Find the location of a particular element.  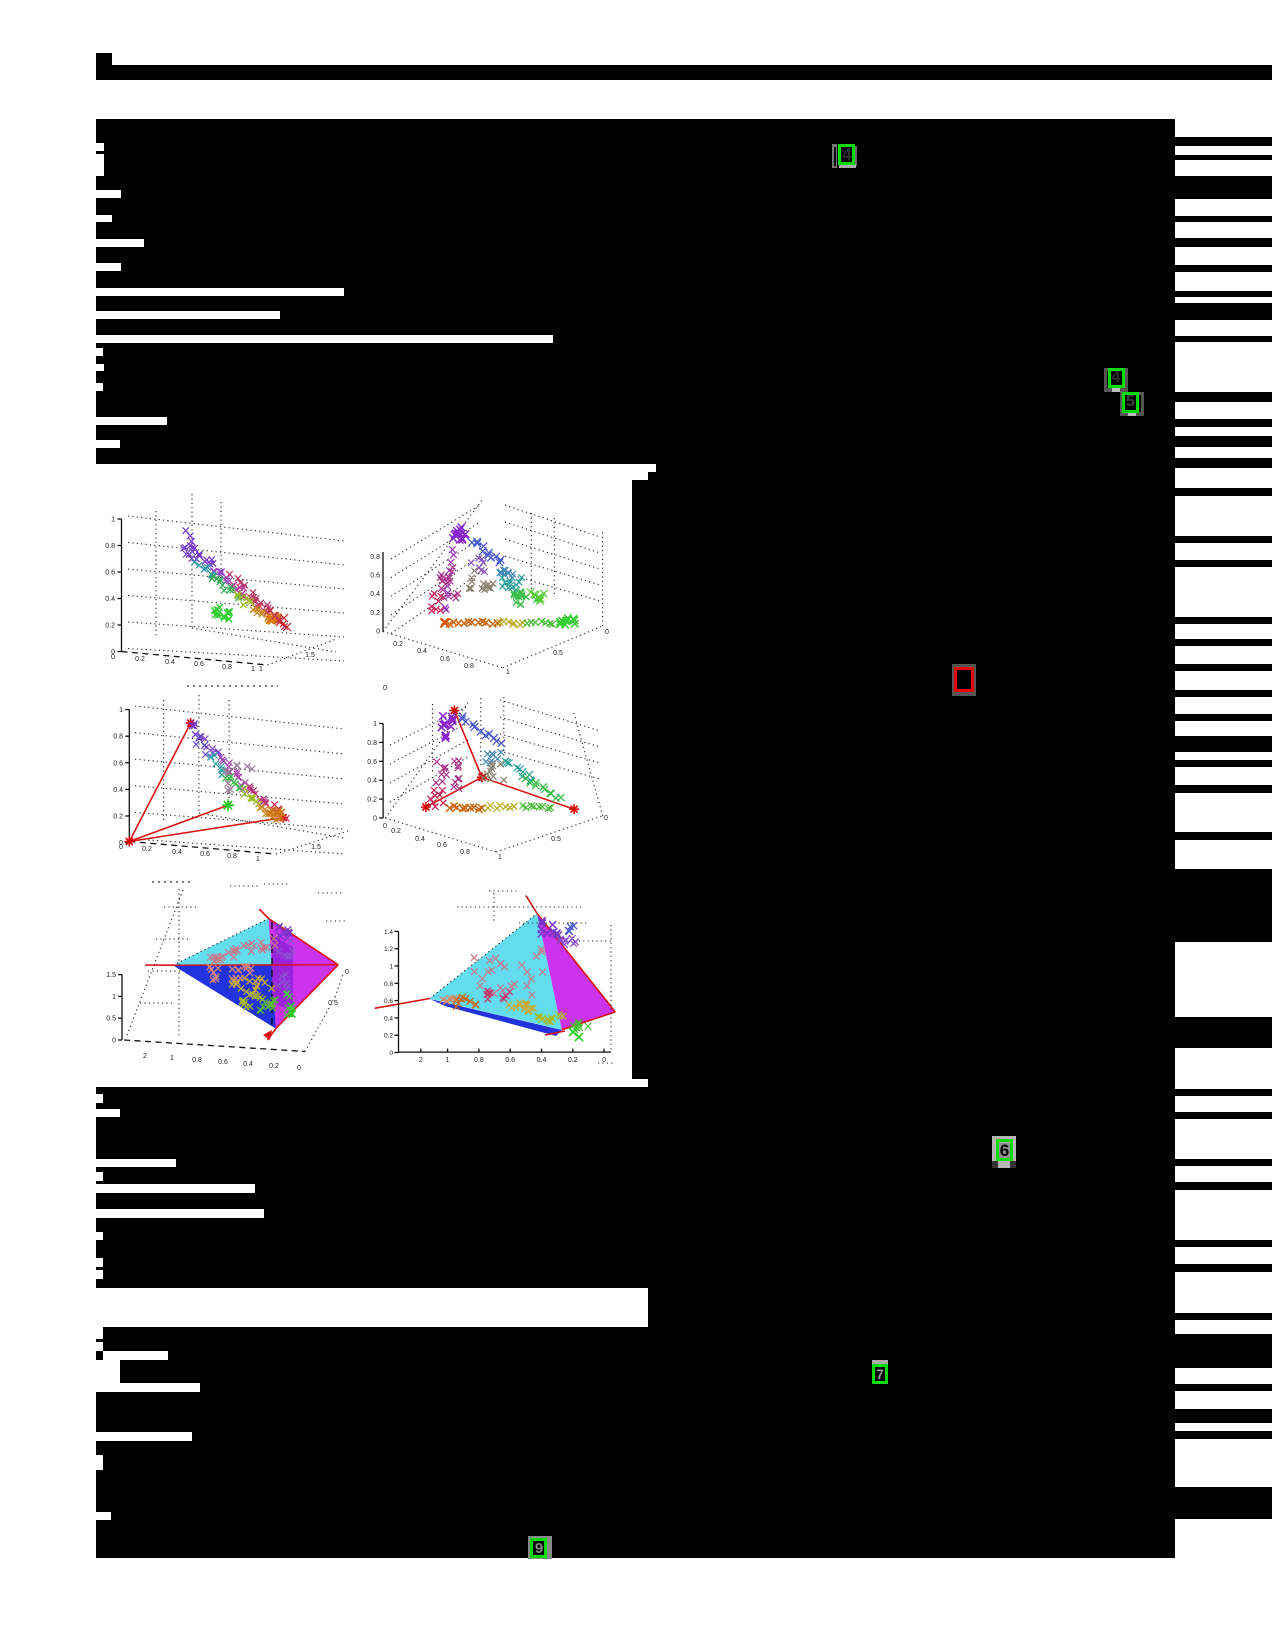

svg-text: 1.4 is located at coordinates (388, 932).